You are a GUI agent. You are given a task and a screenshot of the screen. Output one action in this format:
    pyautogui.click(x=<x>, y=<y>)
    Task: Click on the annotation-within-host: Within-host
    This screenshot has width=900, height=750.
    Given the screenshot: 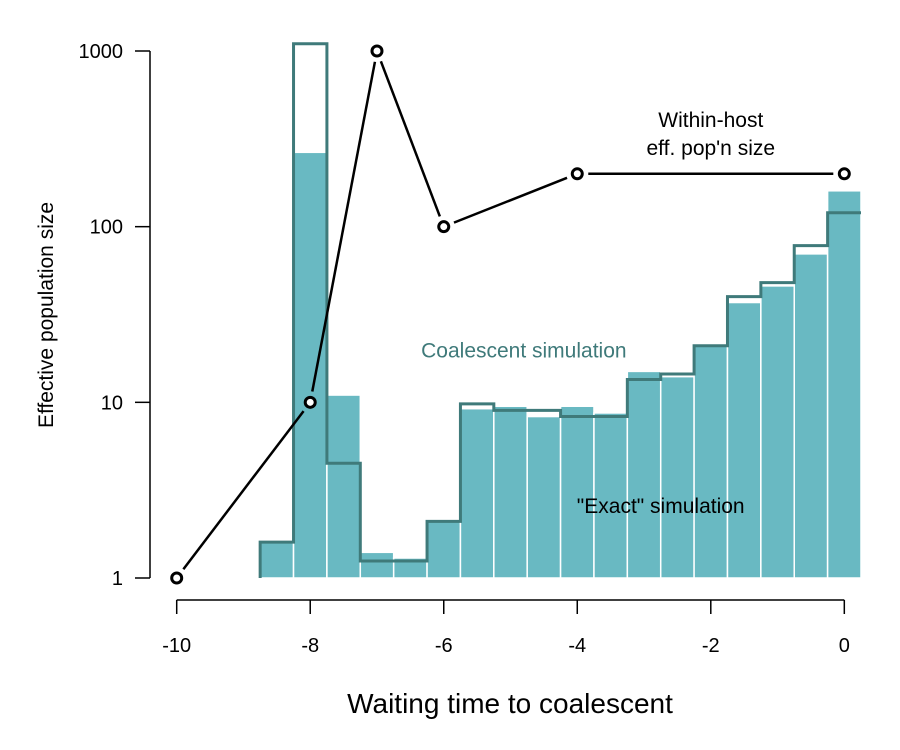 What is the action you would take?
    pyautogui.click(x=710, y=120)
    